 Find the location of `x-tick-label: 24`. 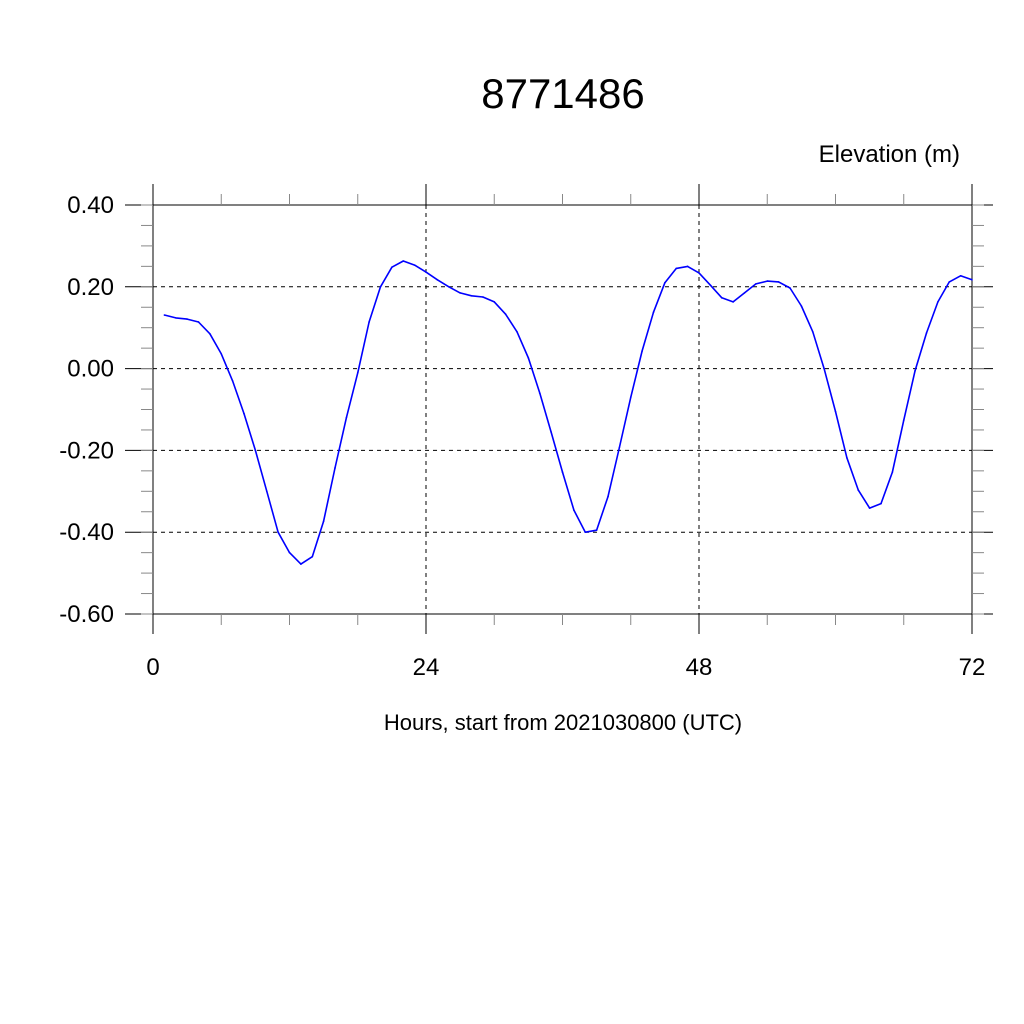

x-tick-label: 24 is located at coordinates (426, 667).